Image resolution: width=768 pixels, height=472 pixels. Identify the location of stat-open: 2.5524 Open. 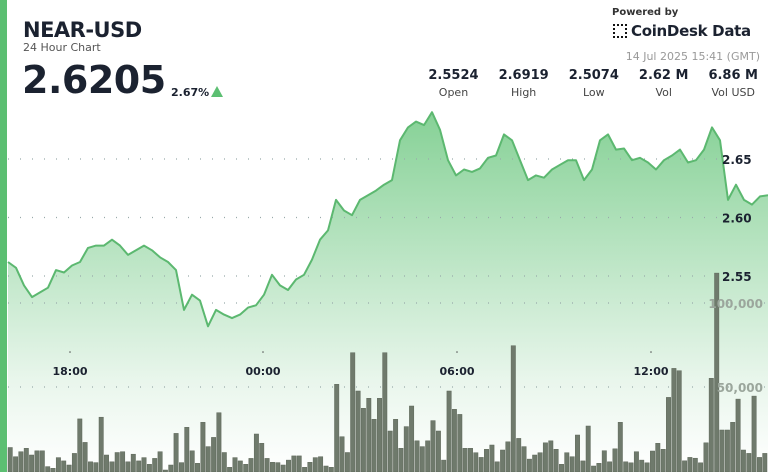
(453, 83).